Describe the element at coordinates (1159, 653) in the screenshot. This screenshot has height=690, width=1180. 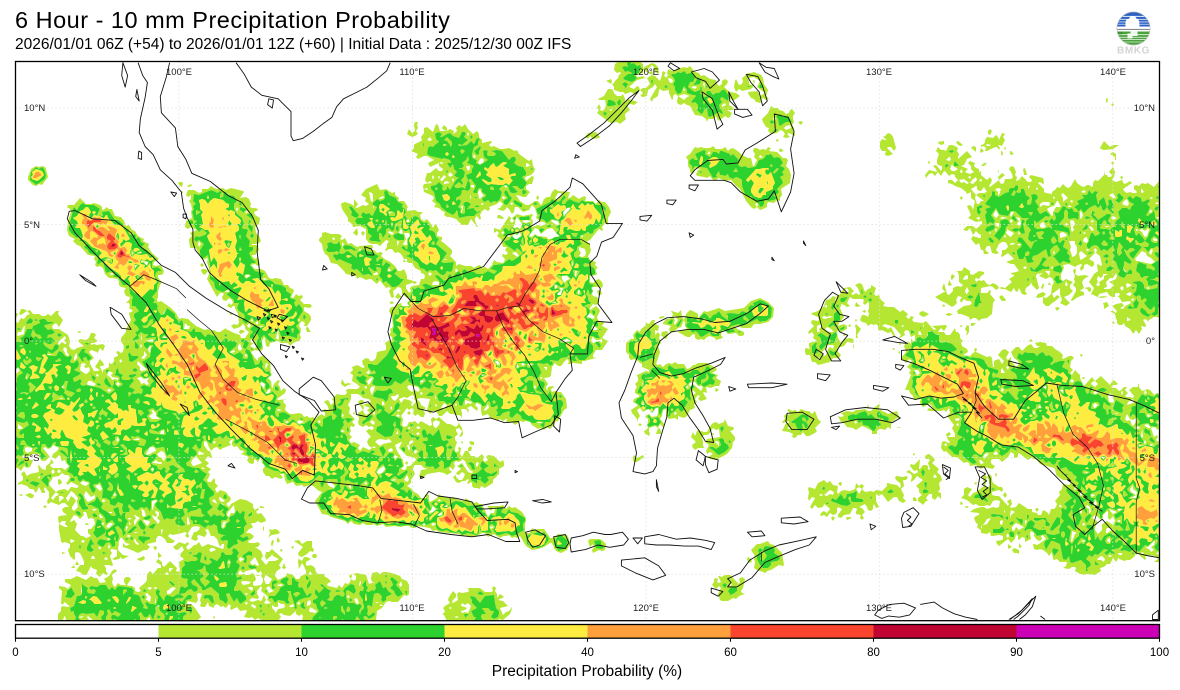
I see `svg-text: 100` at that location.